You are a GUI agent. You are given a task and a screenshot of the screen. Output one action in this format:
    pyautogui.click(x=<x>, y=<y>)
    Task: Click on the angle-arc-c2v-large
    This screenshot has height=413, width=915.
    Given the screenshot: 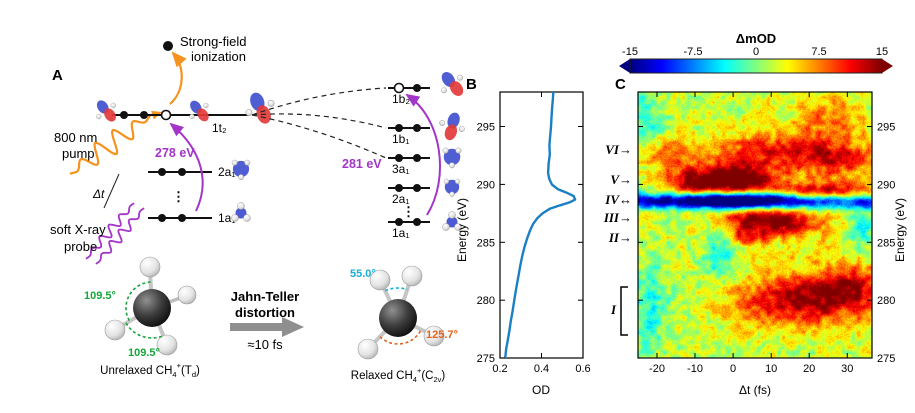 What is the action you would take?
    pyautogui.click(x=400, y=337)
    